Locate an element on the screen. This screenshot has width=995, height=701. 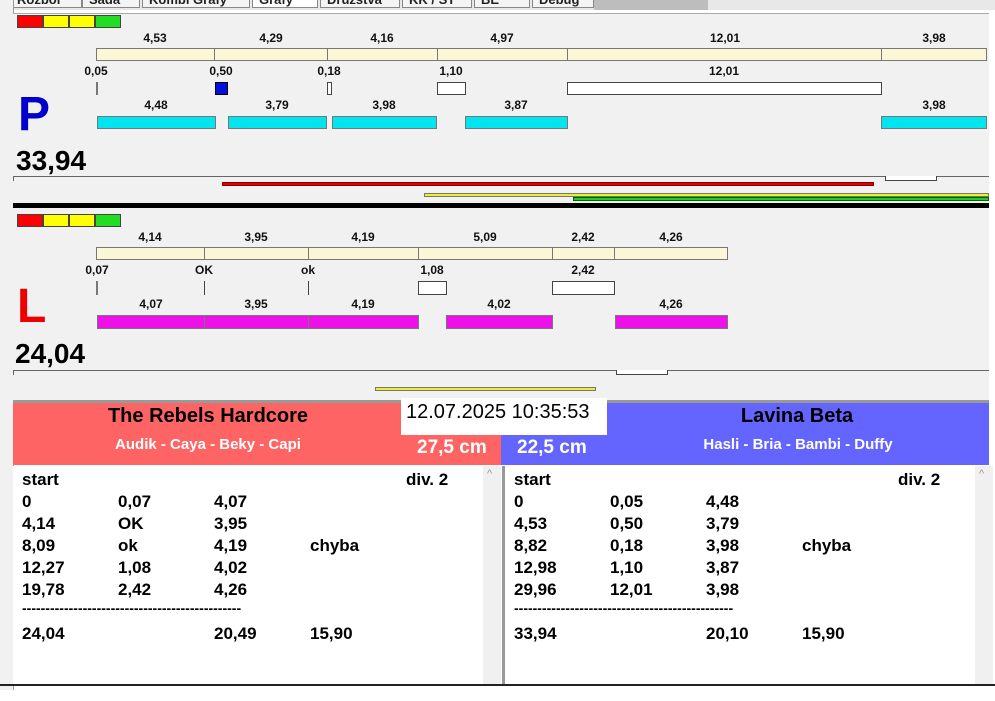
right-row-cell: 4,48 is located at coordinates (723, 501).